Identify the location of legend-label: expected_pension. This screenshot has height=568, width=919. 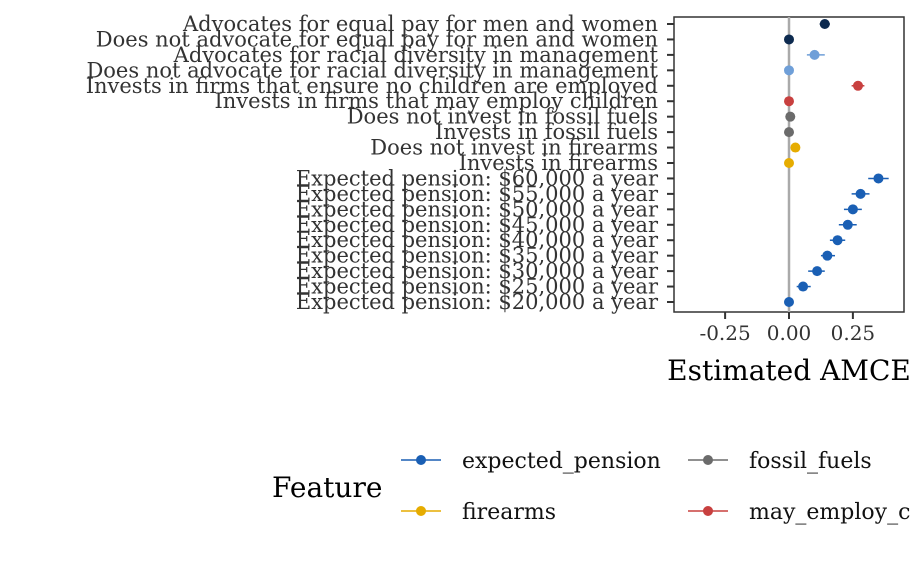
(561, 461).